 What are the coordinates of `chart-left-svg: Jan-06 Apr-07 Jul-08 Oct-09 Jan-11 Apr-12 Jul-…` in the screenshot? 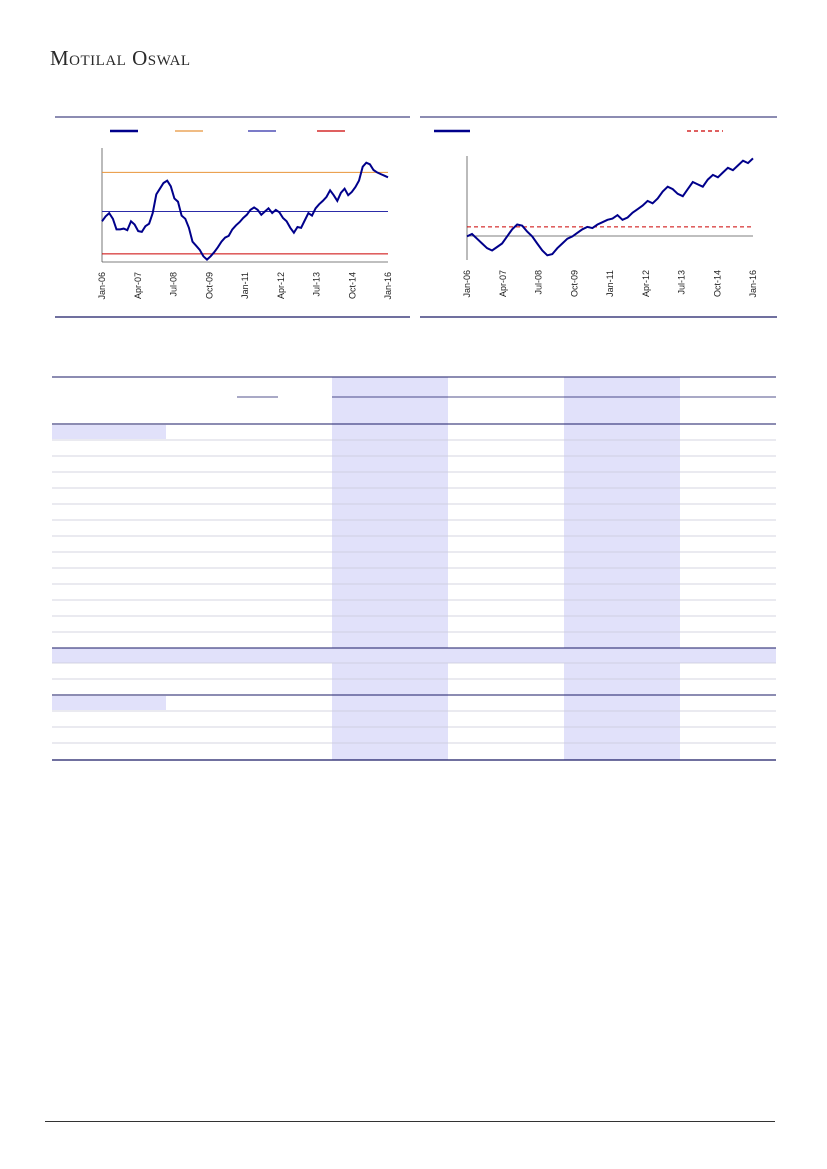 It's located at (232, 217).